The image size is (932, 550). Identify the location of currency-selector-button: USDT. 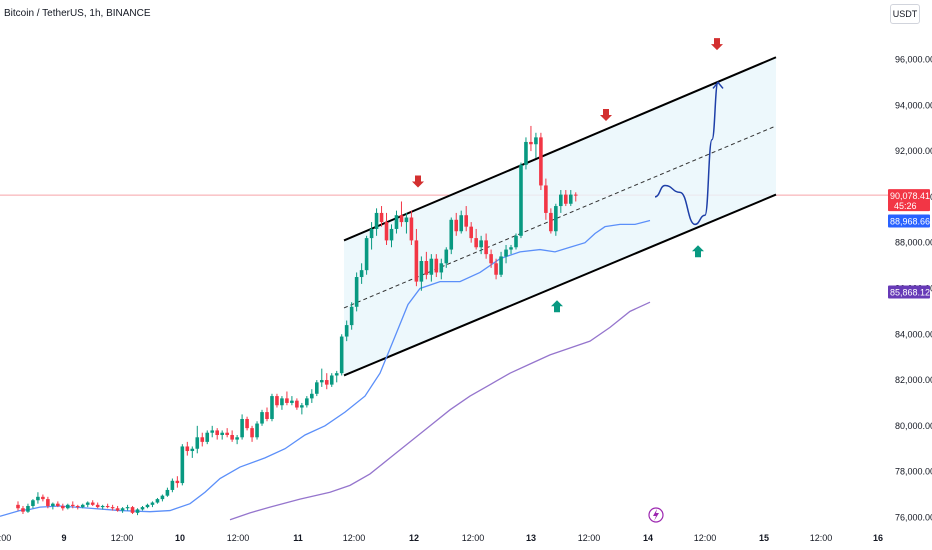
(905, 14).